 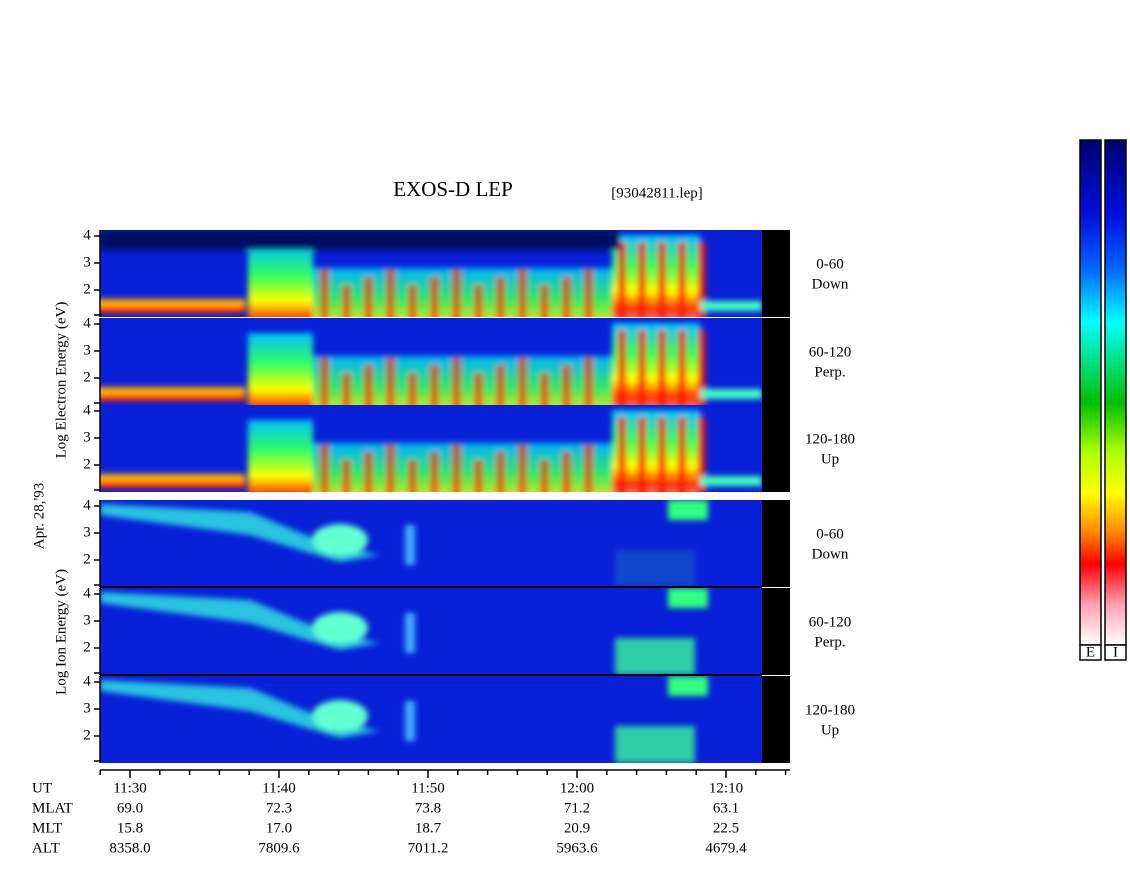 I want to click on pitch-direction: Down, so click(x=830, y=554).